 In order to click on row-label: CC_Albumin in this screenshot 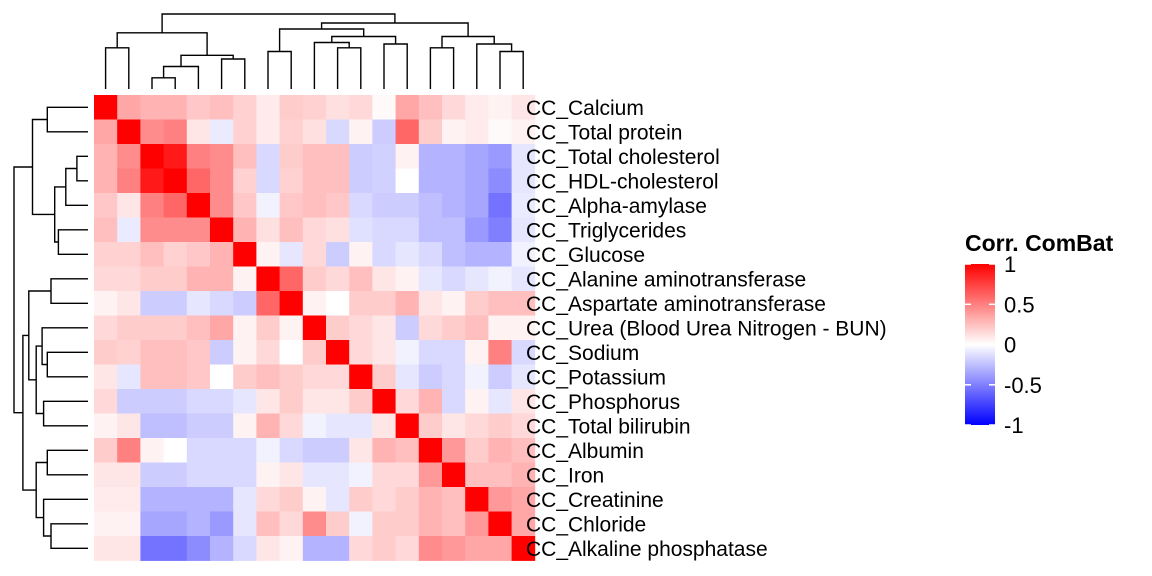, I will do `click(585, 451)`.